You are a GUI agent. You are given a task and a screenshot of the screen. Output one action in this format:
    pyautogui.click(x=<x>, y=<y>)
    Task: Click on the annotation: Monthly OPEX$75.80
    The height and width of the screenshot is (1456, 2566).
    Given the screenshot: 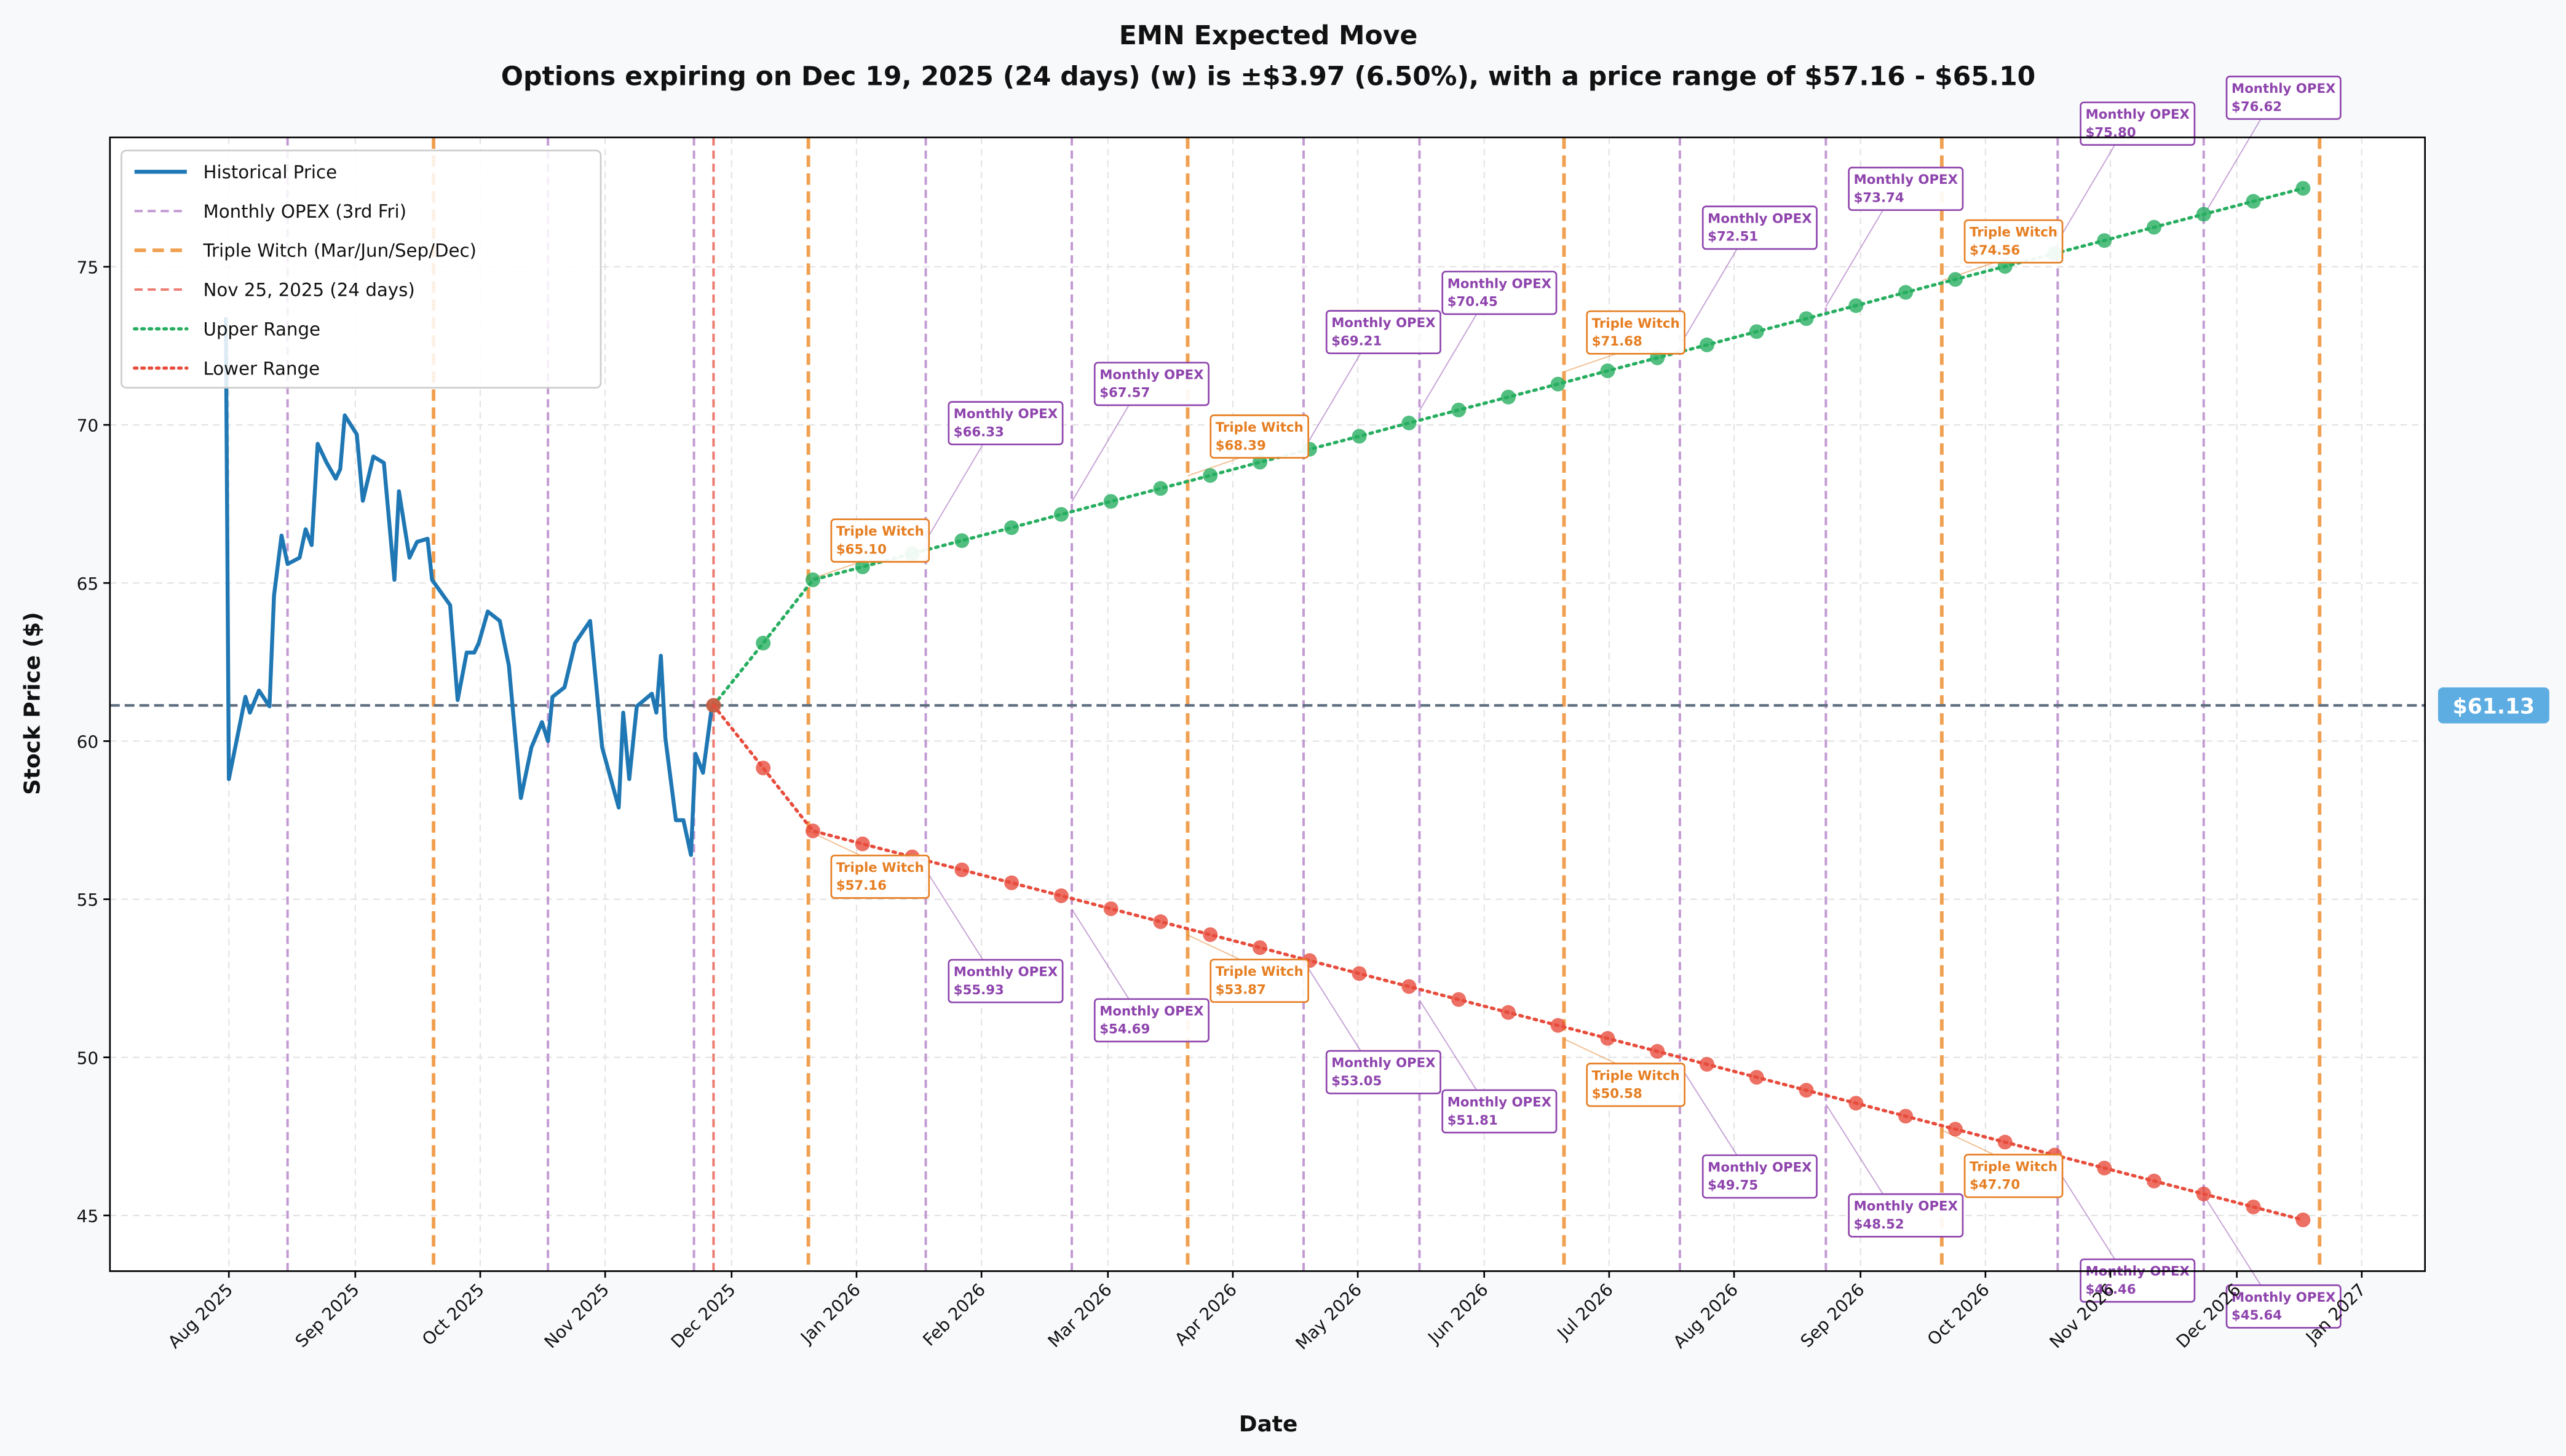 What is the action you would take?
    pyautogui.click(x=2138, y=124)
    